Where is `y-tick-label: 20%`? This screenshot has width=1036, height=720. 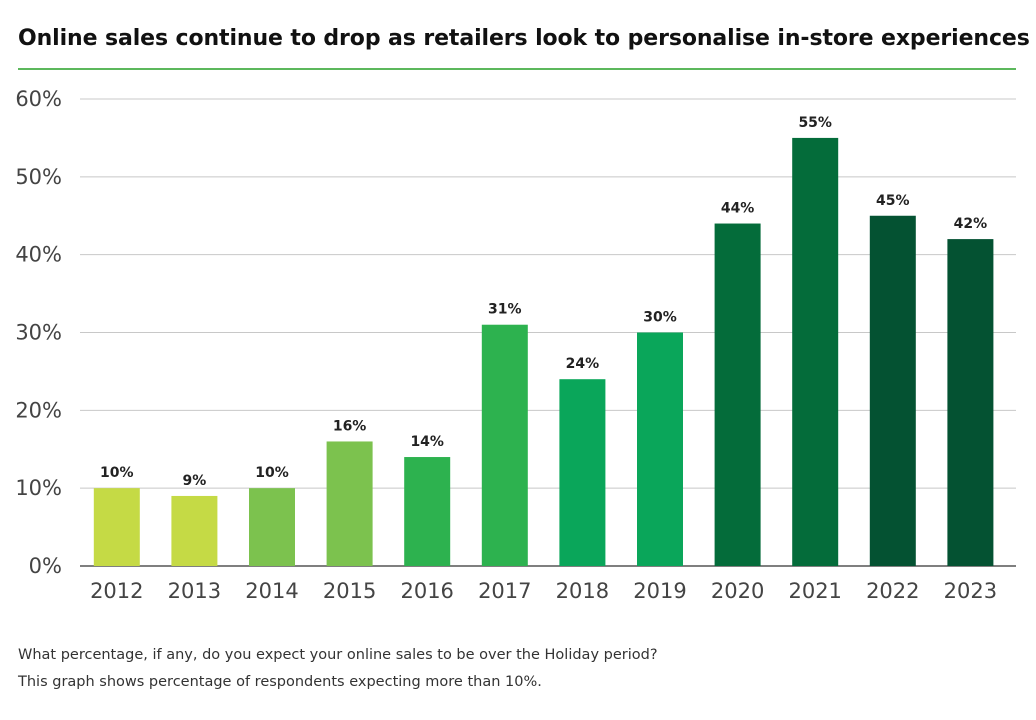
y-tick-label: 20% is located at coordinates (38, 410).